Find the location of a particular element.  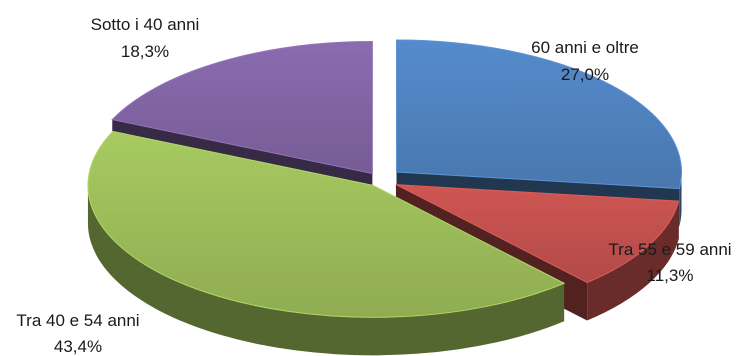

slice-label: Tra 55 e 59 anni is located at coordinates (669, 249).